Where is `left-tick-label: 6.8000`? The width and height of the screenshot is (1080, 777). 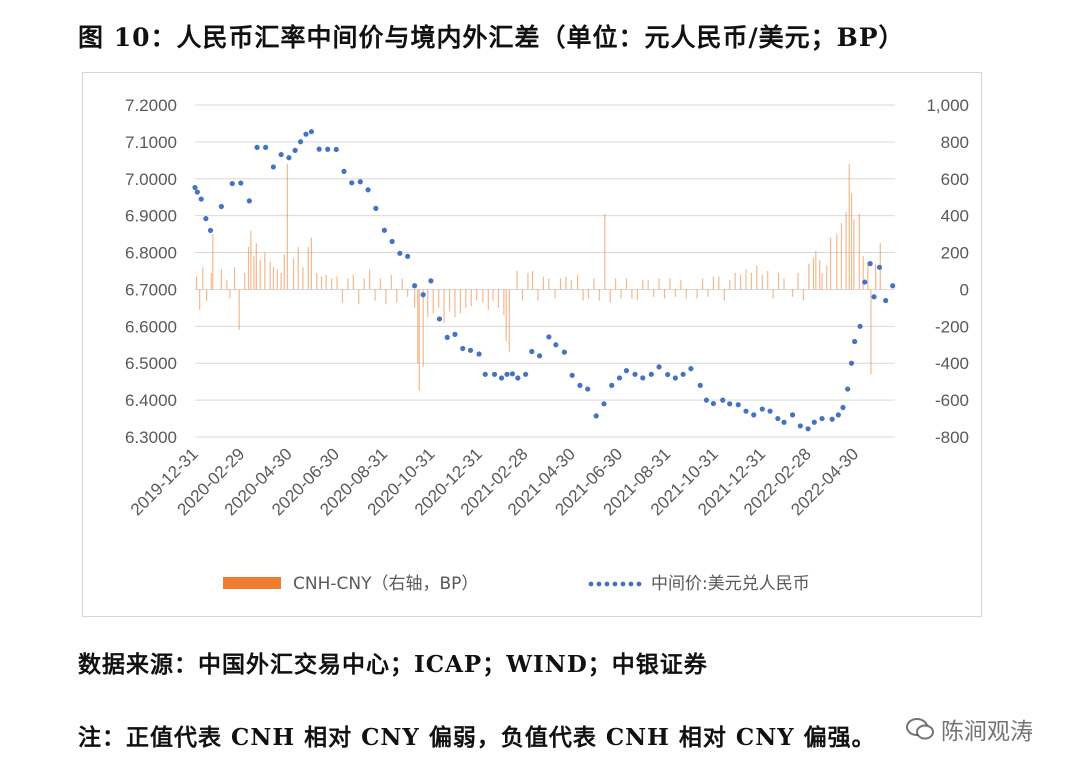 left-tick-label: 6.8000 is located at coordinates (151, 253).